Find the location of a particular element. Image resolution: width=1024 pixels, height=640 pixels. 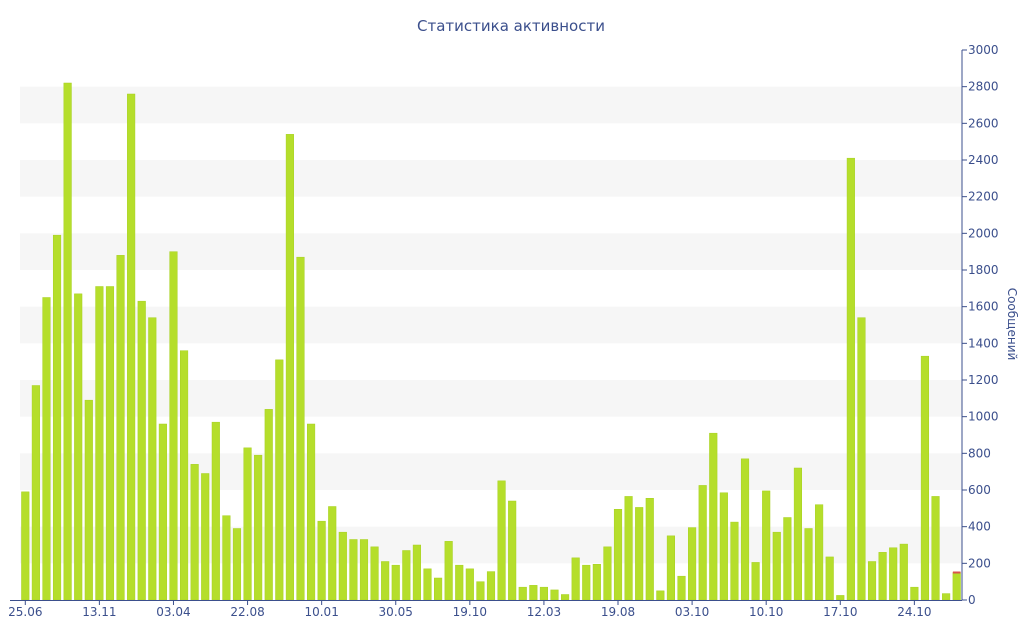

x-tick-label: 19.10 is located at coordinates (470, 612).